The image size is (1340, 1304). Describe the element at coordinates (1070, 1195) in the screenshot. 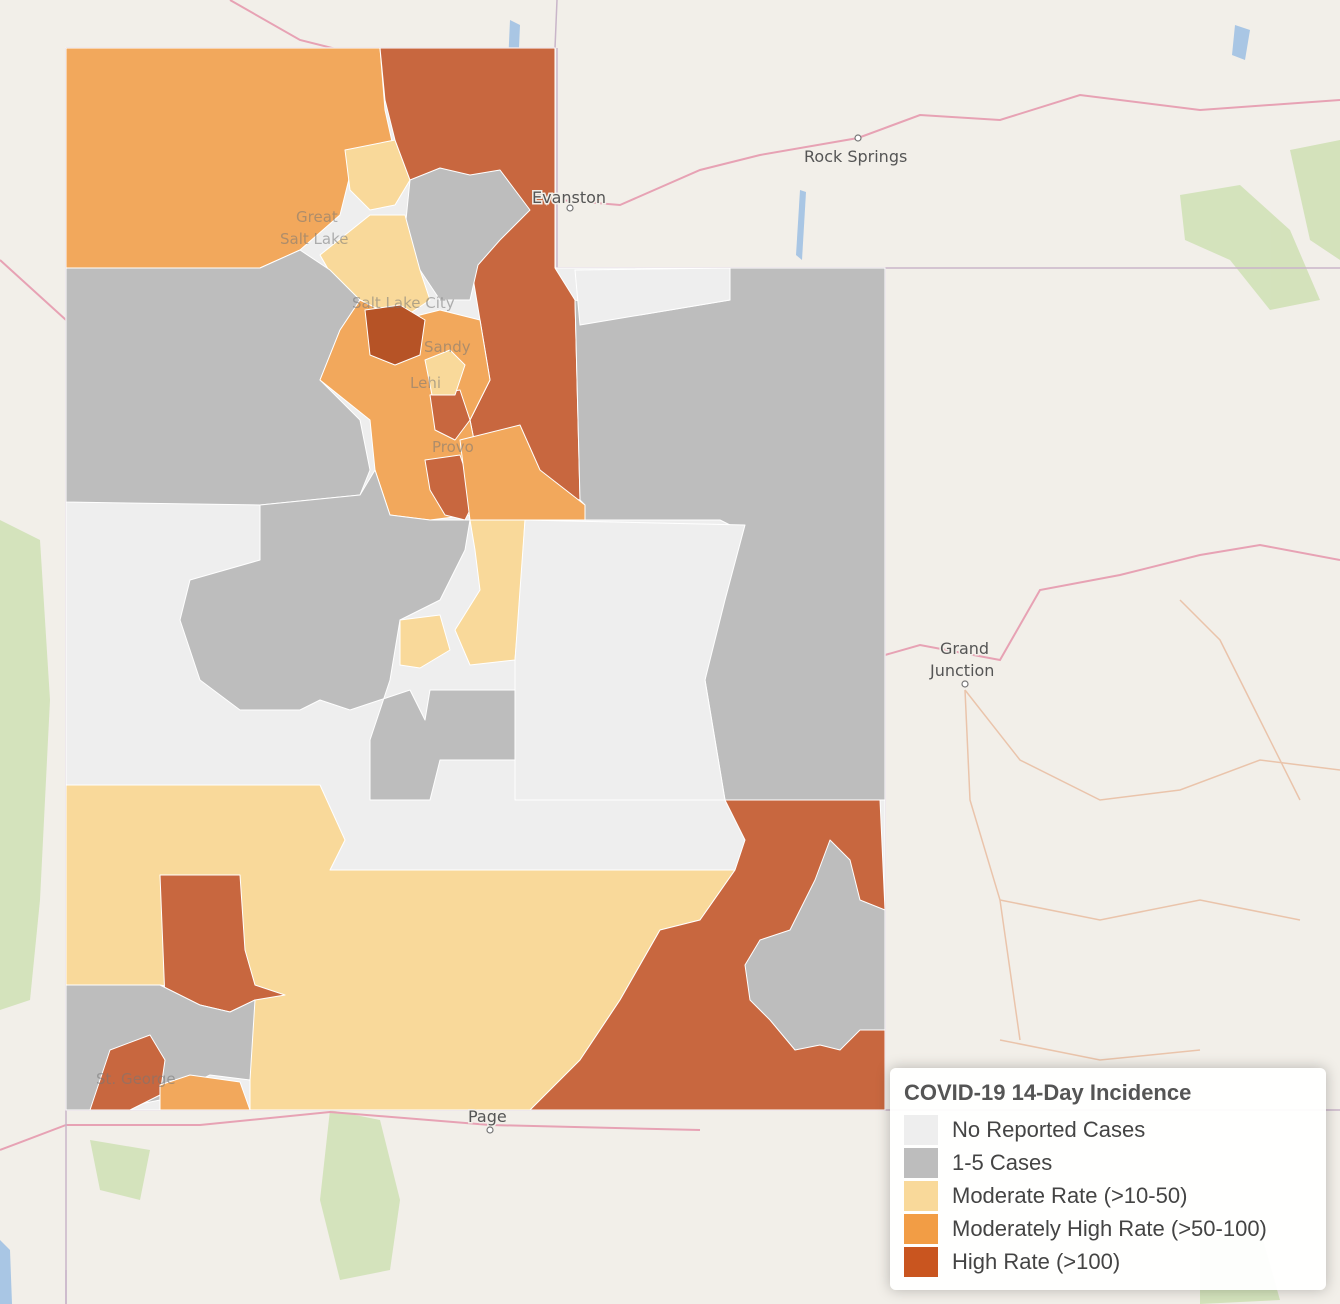

I see `legend-label: Moderate Rate (>10-50)` at that location.